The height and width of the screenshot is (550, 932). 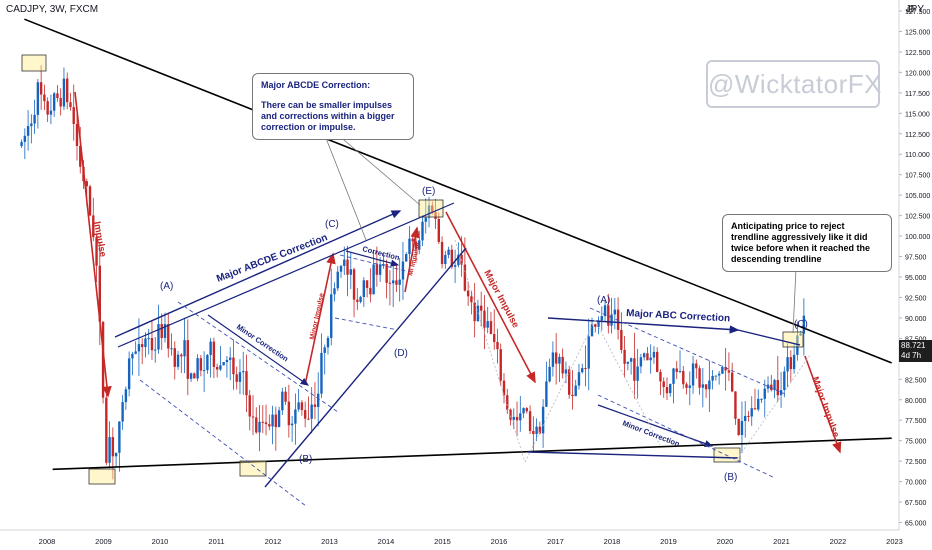 What do you see at coordinates (365, 367) in the screenshot?
I see `d-wave-line` at bounding box center [365, 367].